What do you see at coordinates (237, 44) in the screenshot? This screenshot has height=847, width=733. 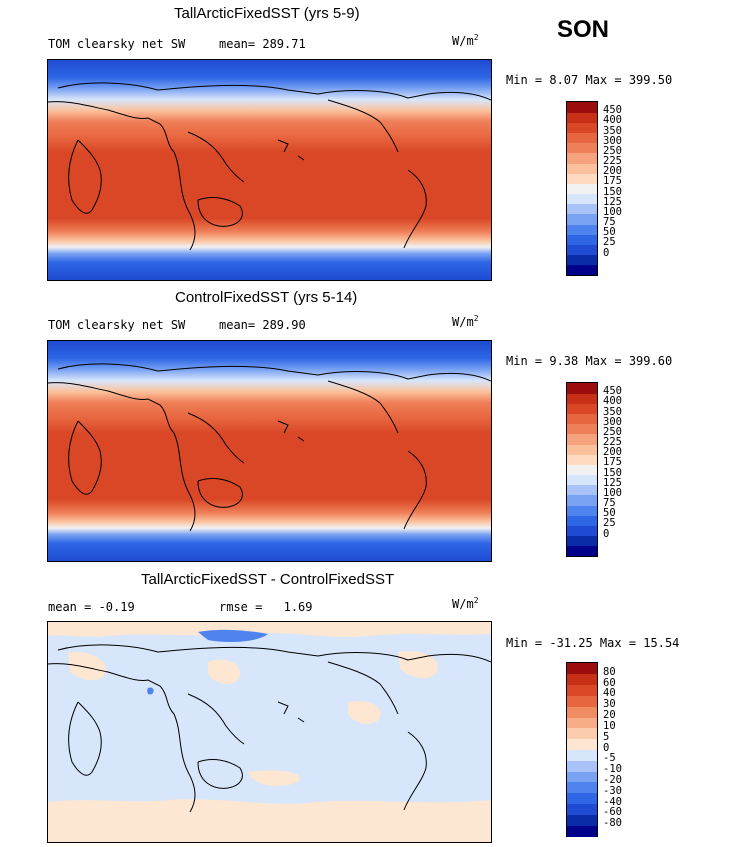 I see `panel-1-stat-label: mean=` at bounding box center [237, 44].